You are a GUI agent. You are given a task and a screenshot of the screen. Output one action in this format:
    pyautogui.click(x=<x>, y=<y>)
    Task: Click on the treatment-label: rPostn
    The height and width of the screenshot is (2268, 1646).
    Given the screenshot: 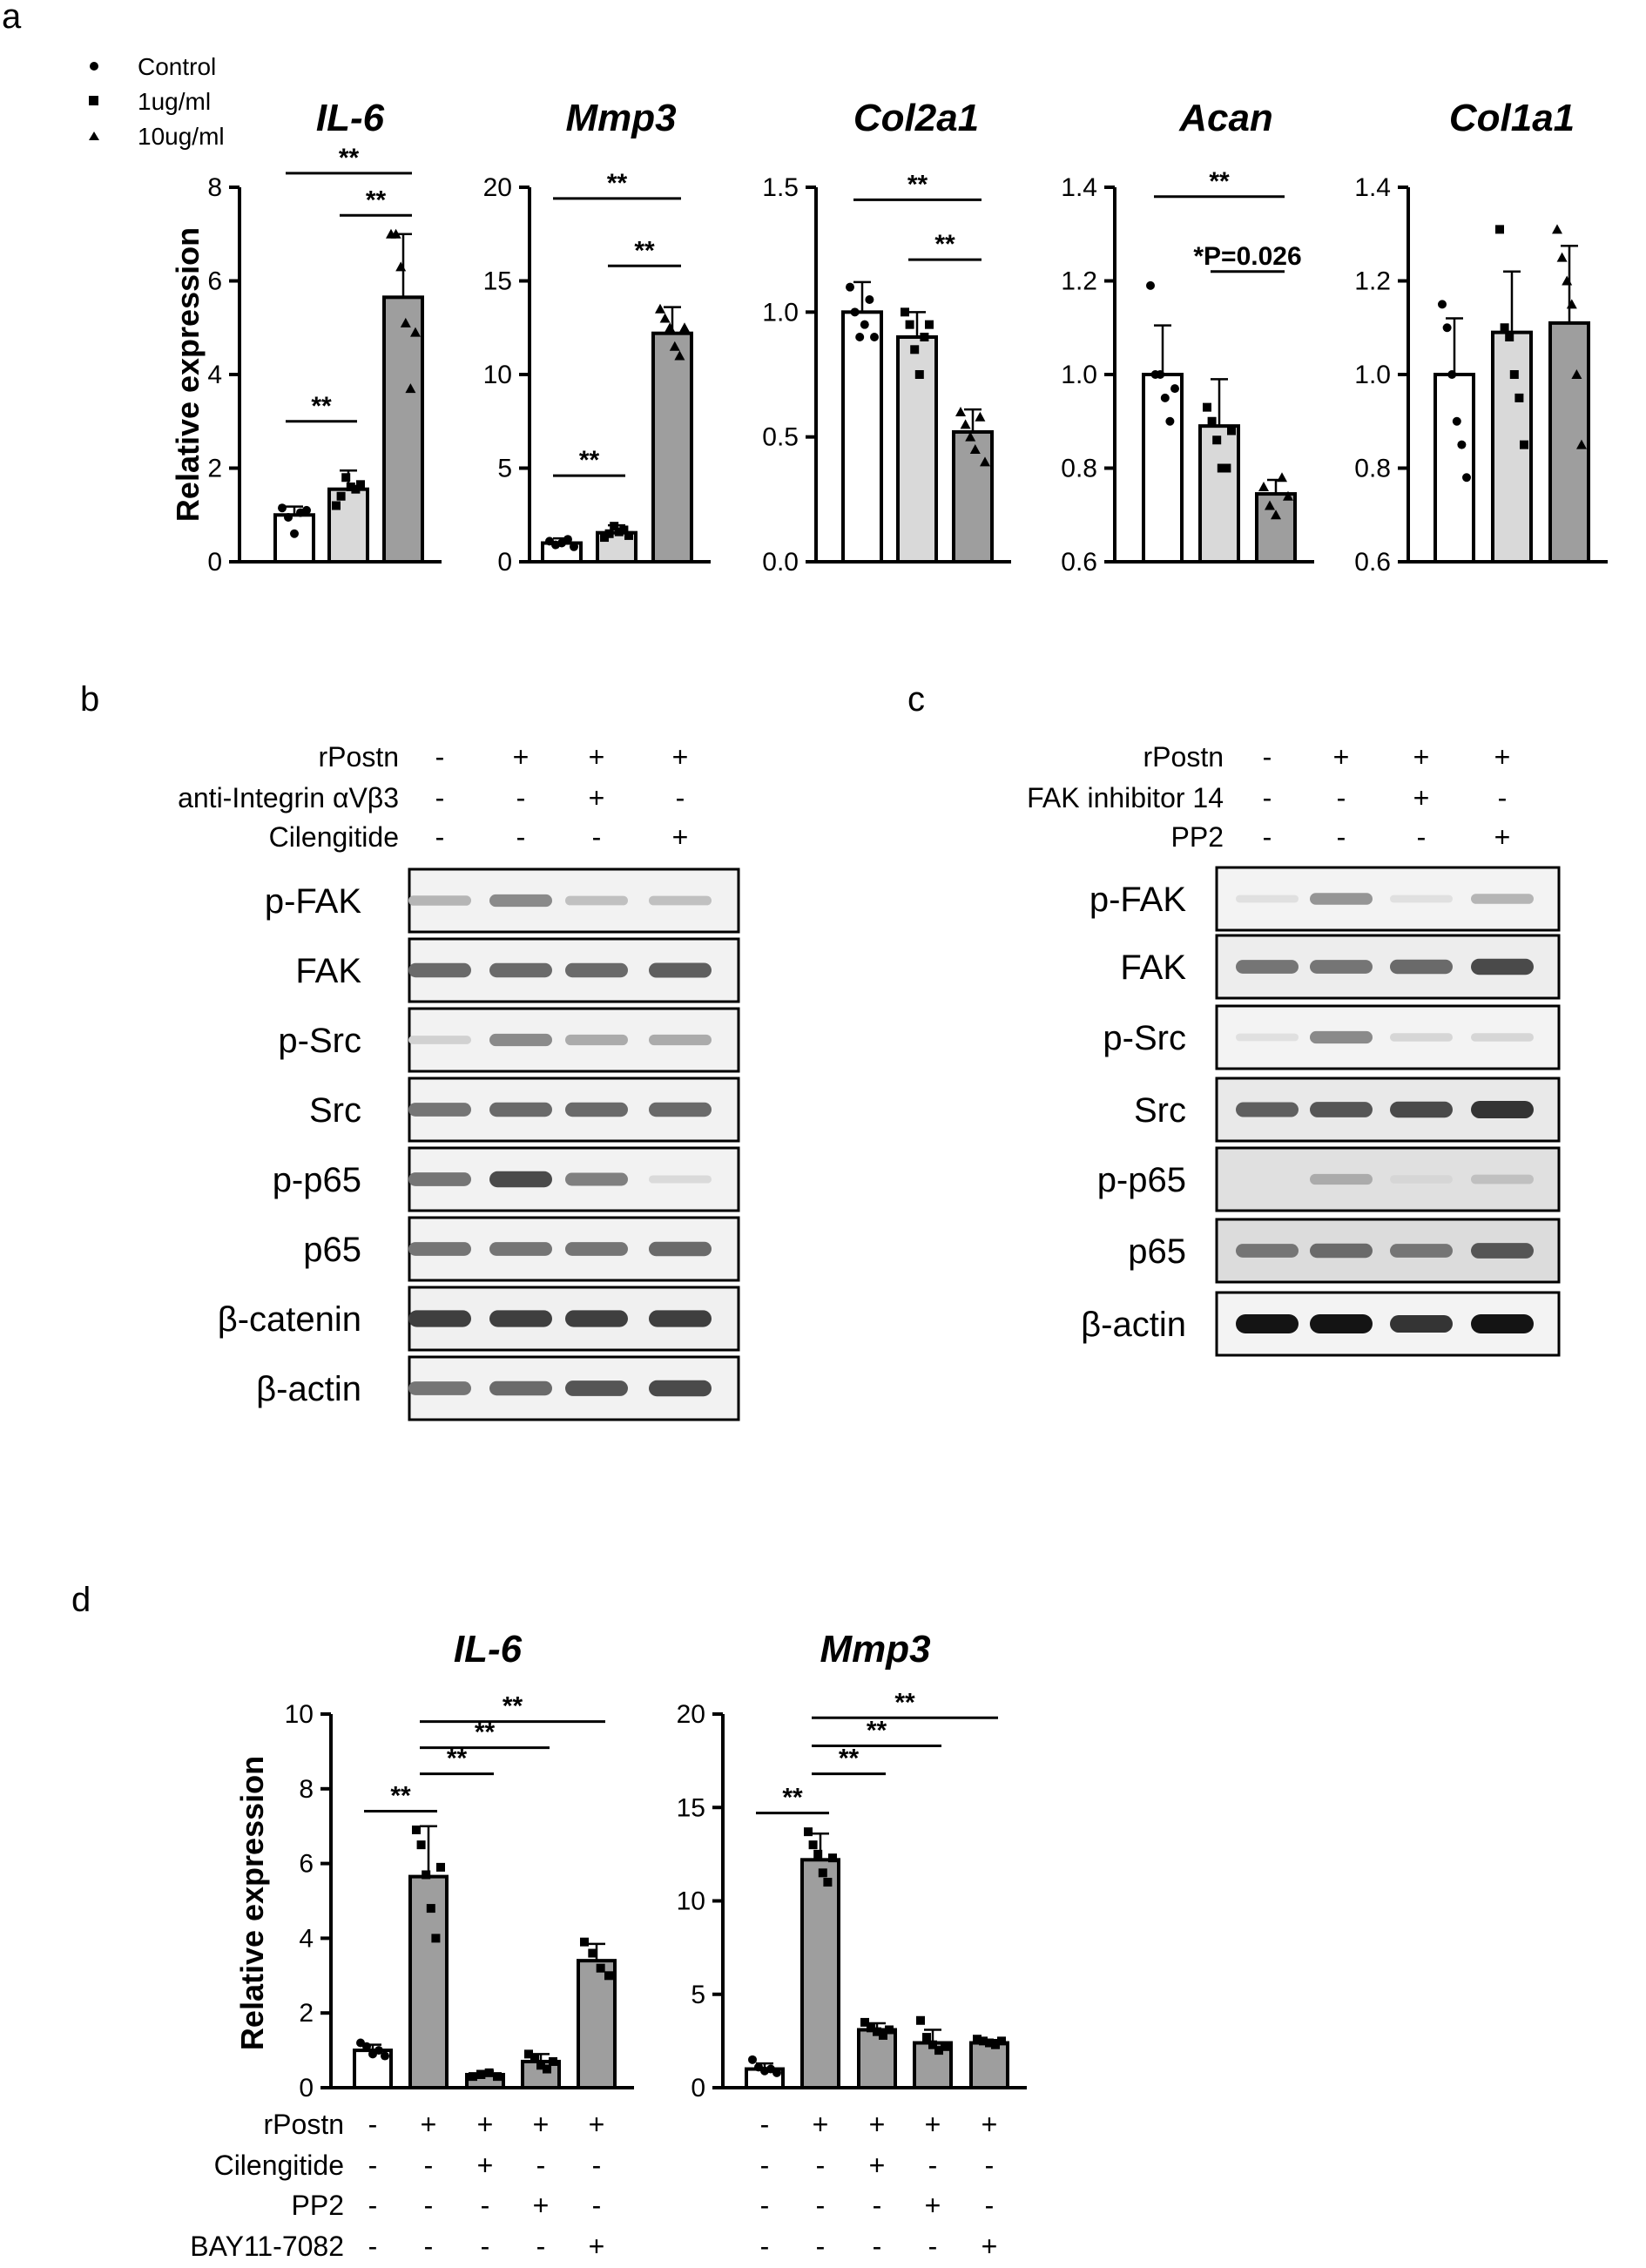 What is the action you would take?
    pyautogui.click(x=304, y=2124)
    